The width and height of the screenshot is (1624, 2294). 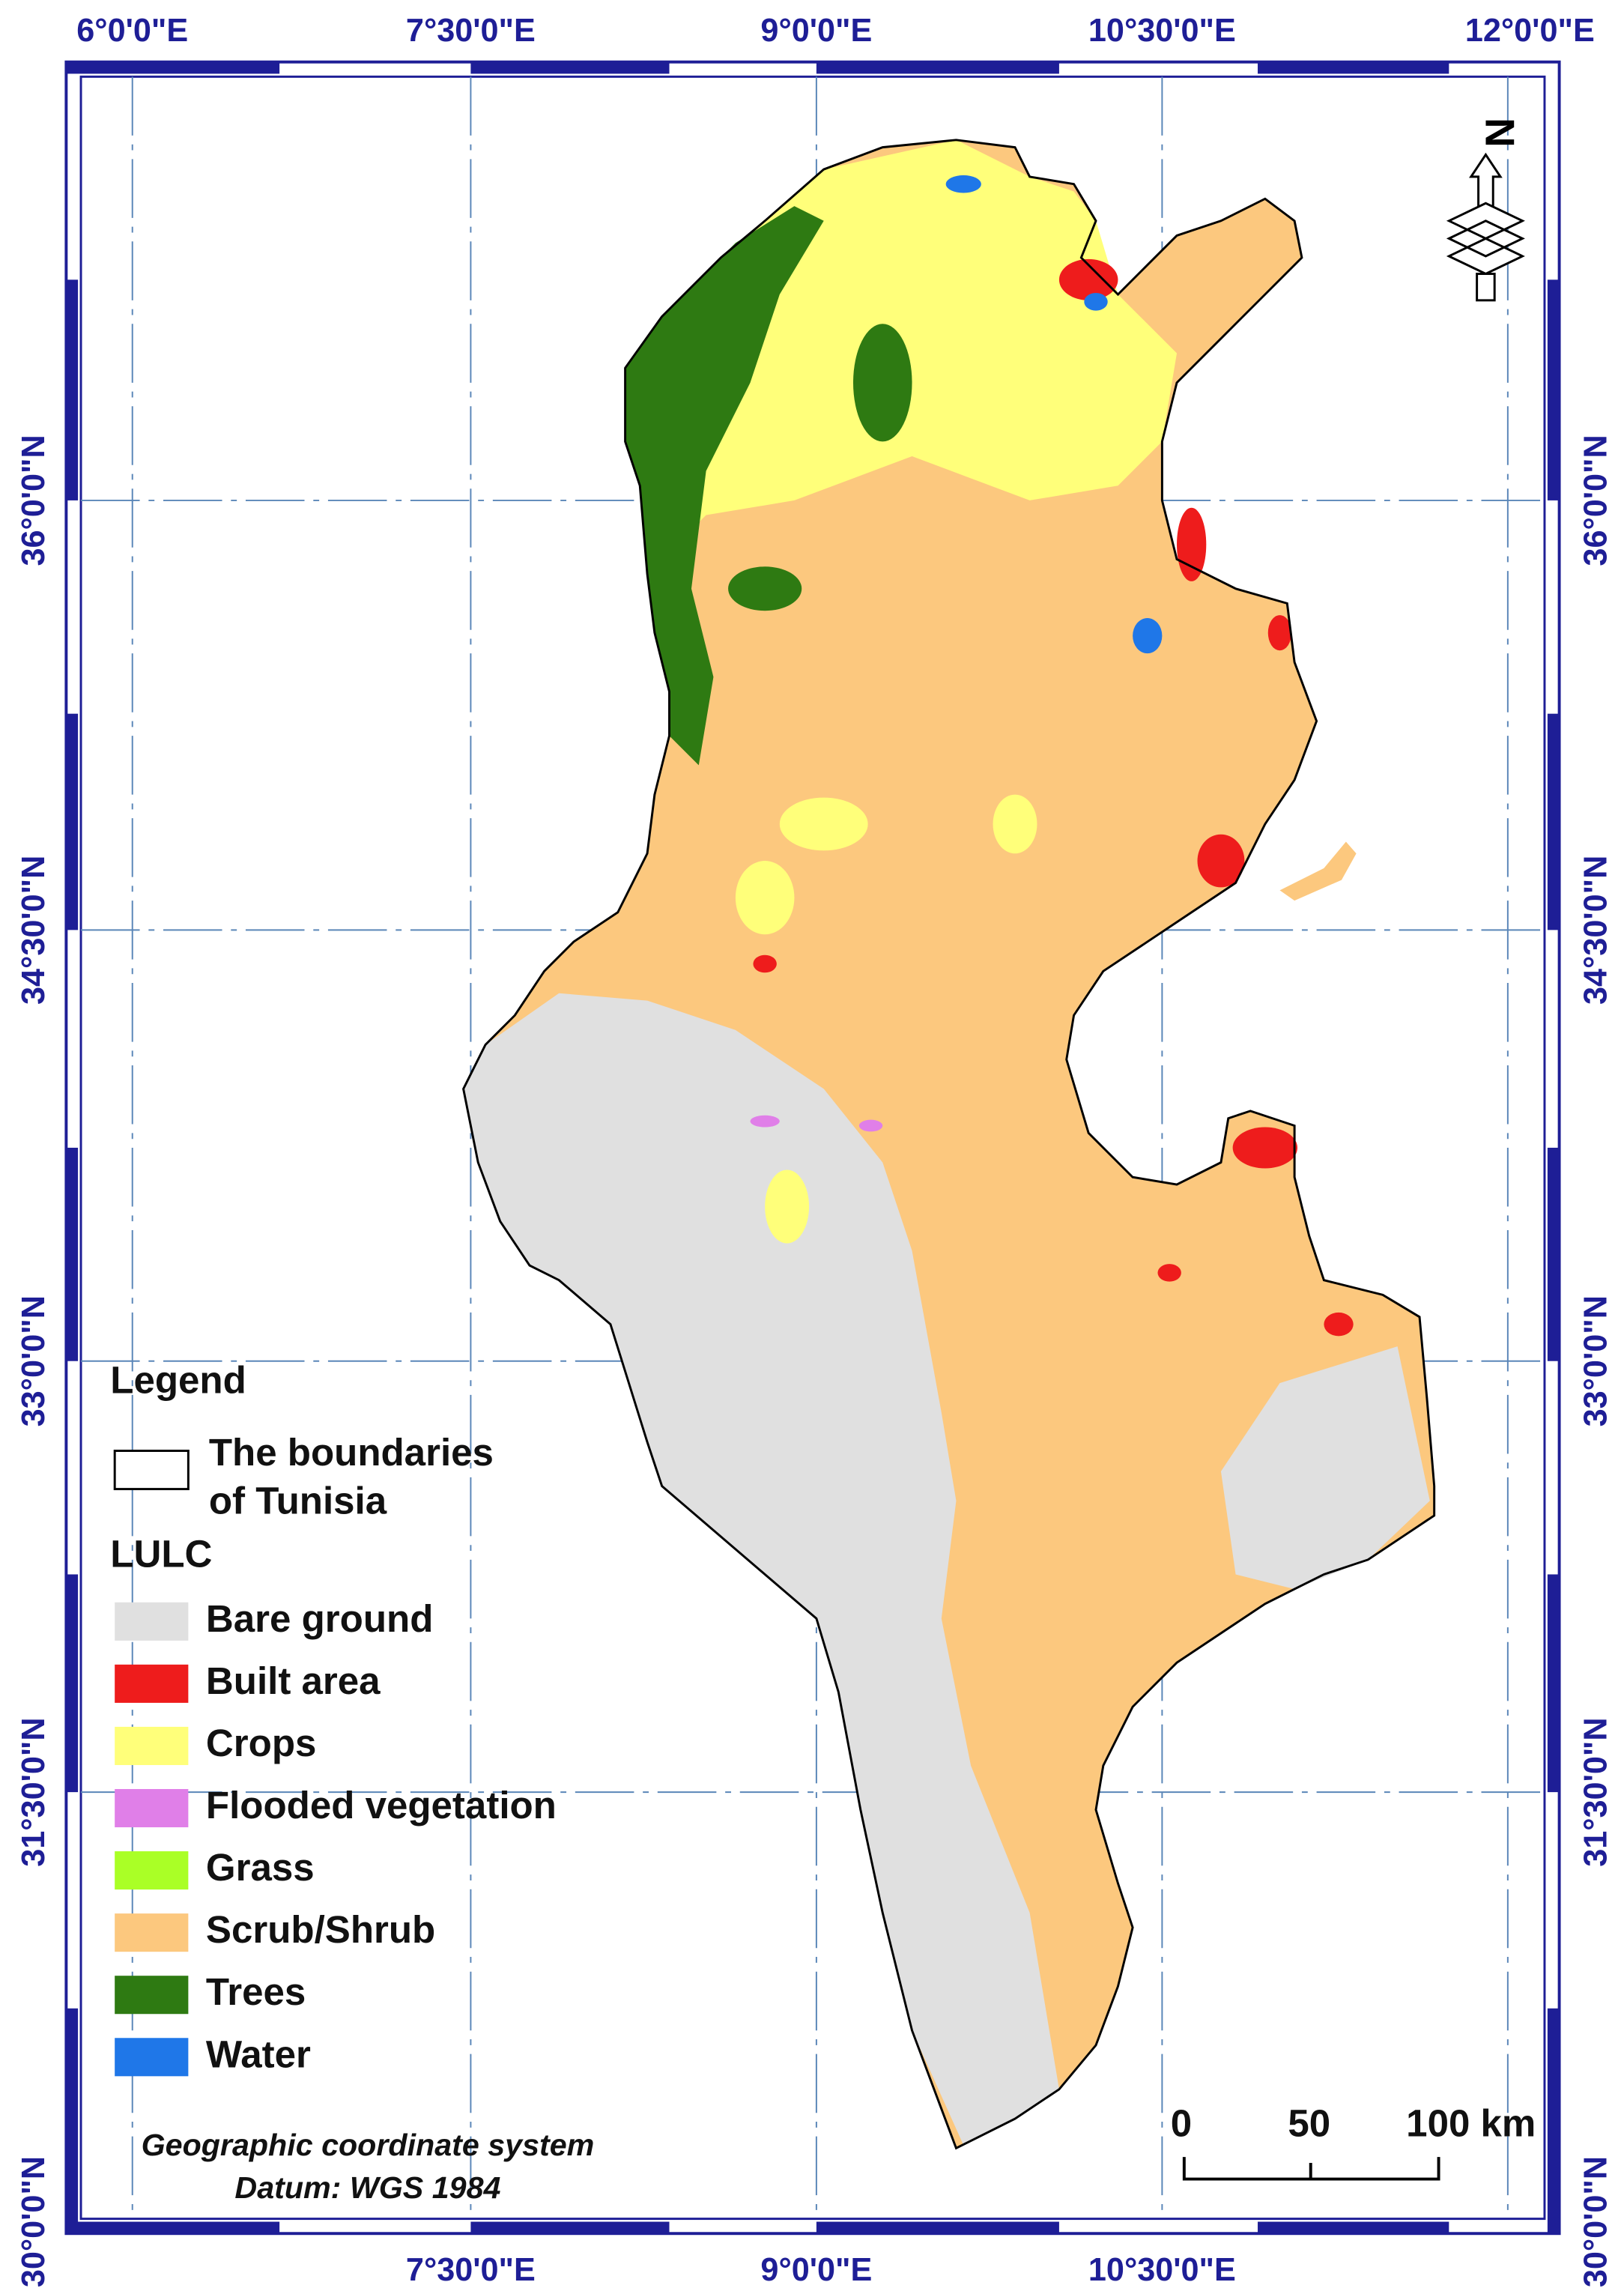 What do you see at coordinates (1530, 31) in the screenshot?
I see `longitude-label: 12°0'0"E` at bounding box center [1530, 31].